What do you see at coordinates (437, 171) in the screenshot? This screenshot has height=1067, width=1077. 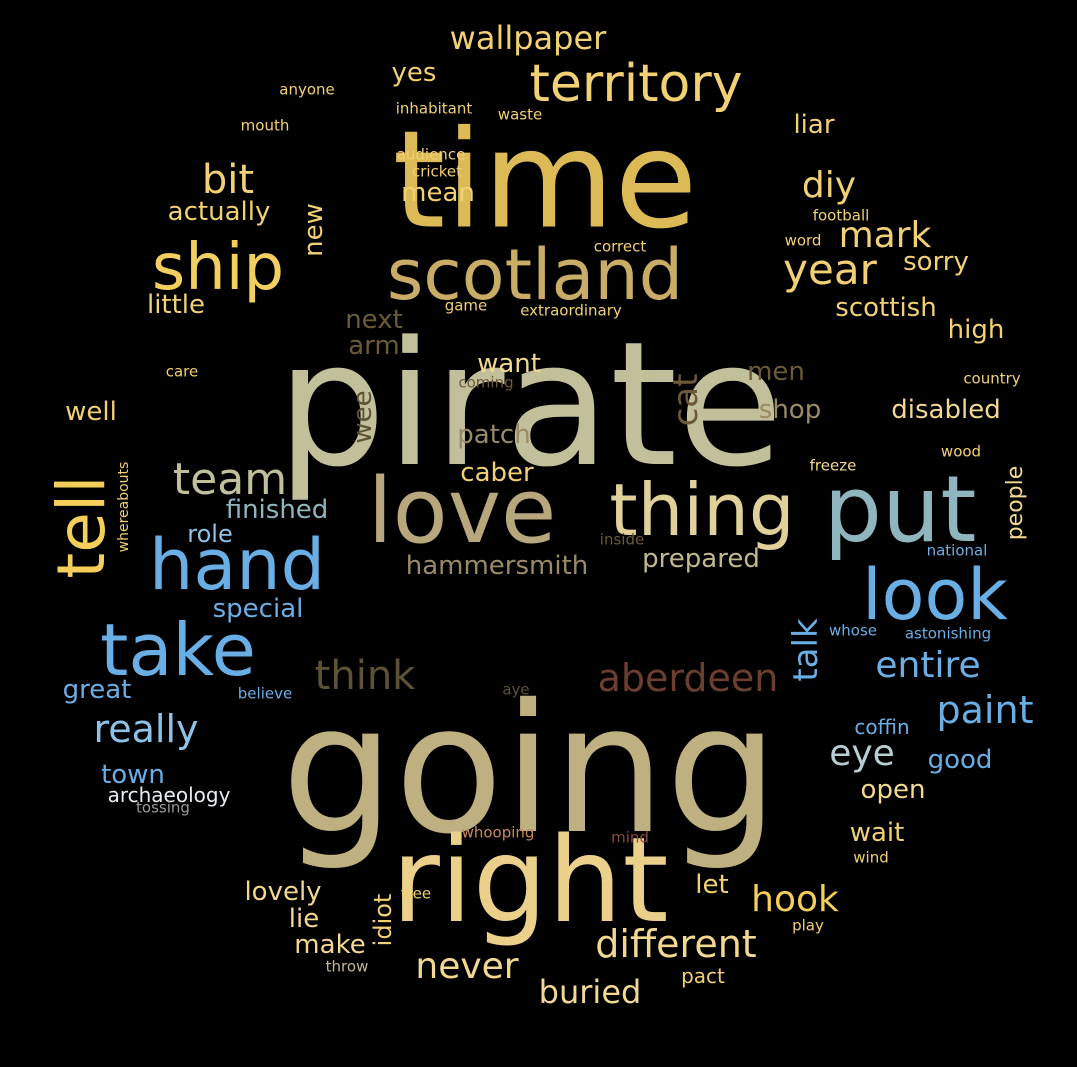 I see `word-cricket: cricket` at bounding box center [437, 171].